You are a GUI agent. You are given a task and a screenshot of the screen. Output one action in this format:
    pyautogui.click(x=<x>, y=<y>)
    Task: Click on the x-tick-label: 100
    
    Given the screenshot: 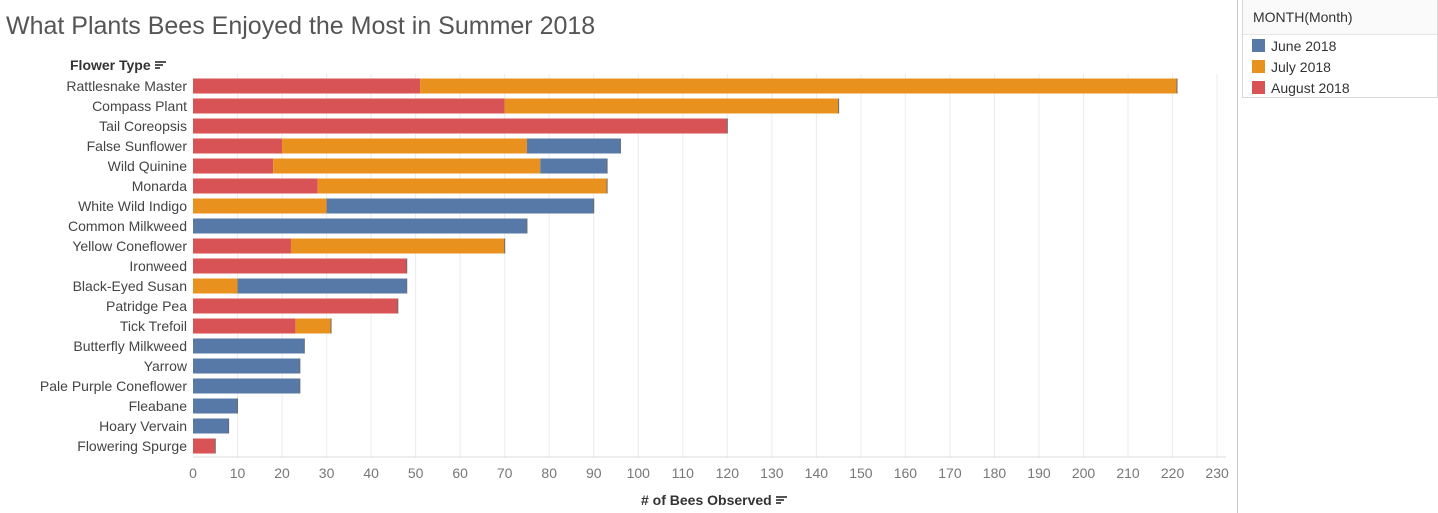 What is the action you would take?
    pyautogui.click(x=639, y=473)
    